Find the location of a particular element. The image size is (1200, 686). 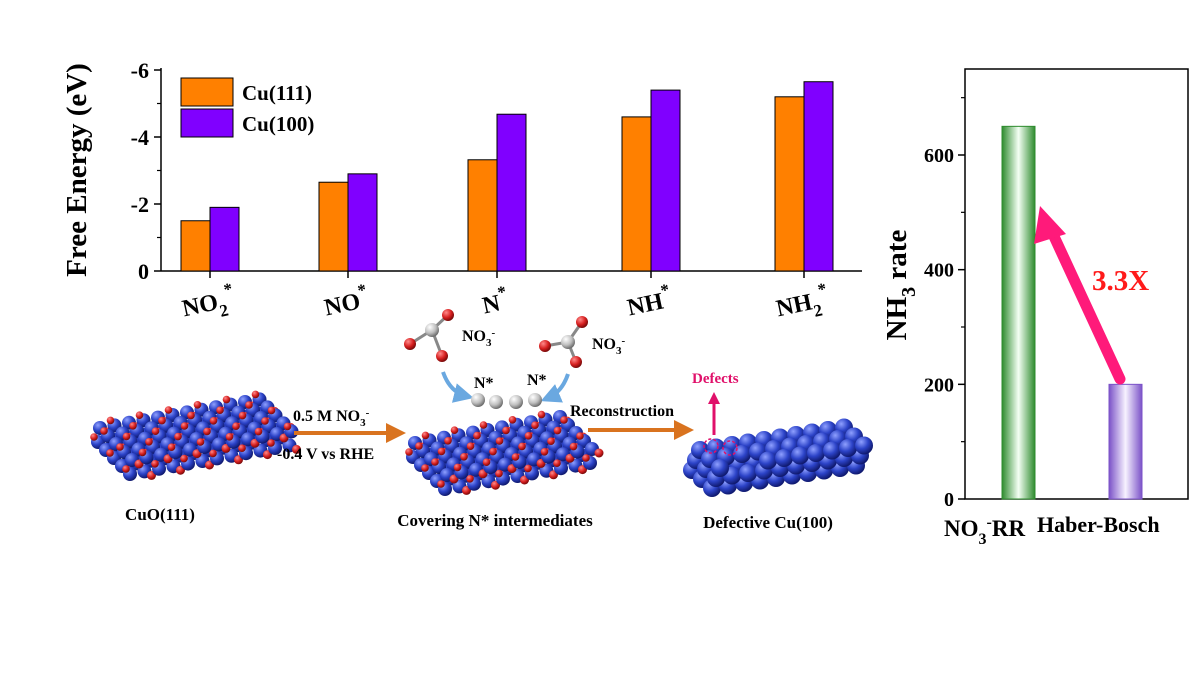

nh3-rate-plot-frame is located at coordinates (1076, 284).